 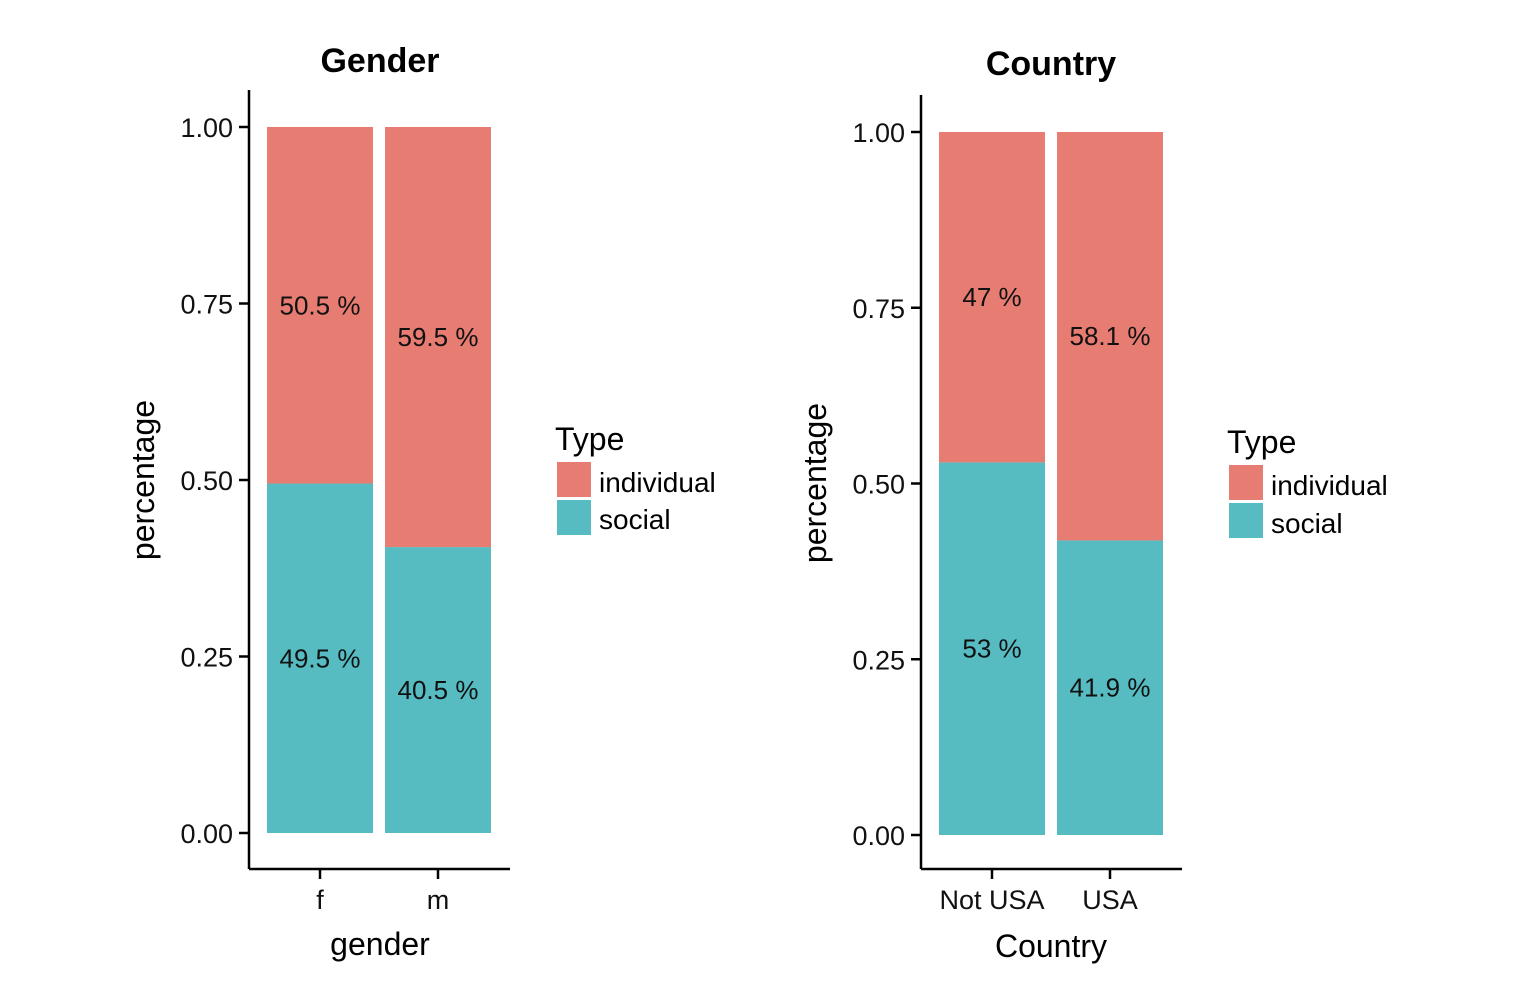 What do you see at coordinates (320, 900) in the screenshot?
I see `x-tick-label-f: f` at bounding box center [320, 900].